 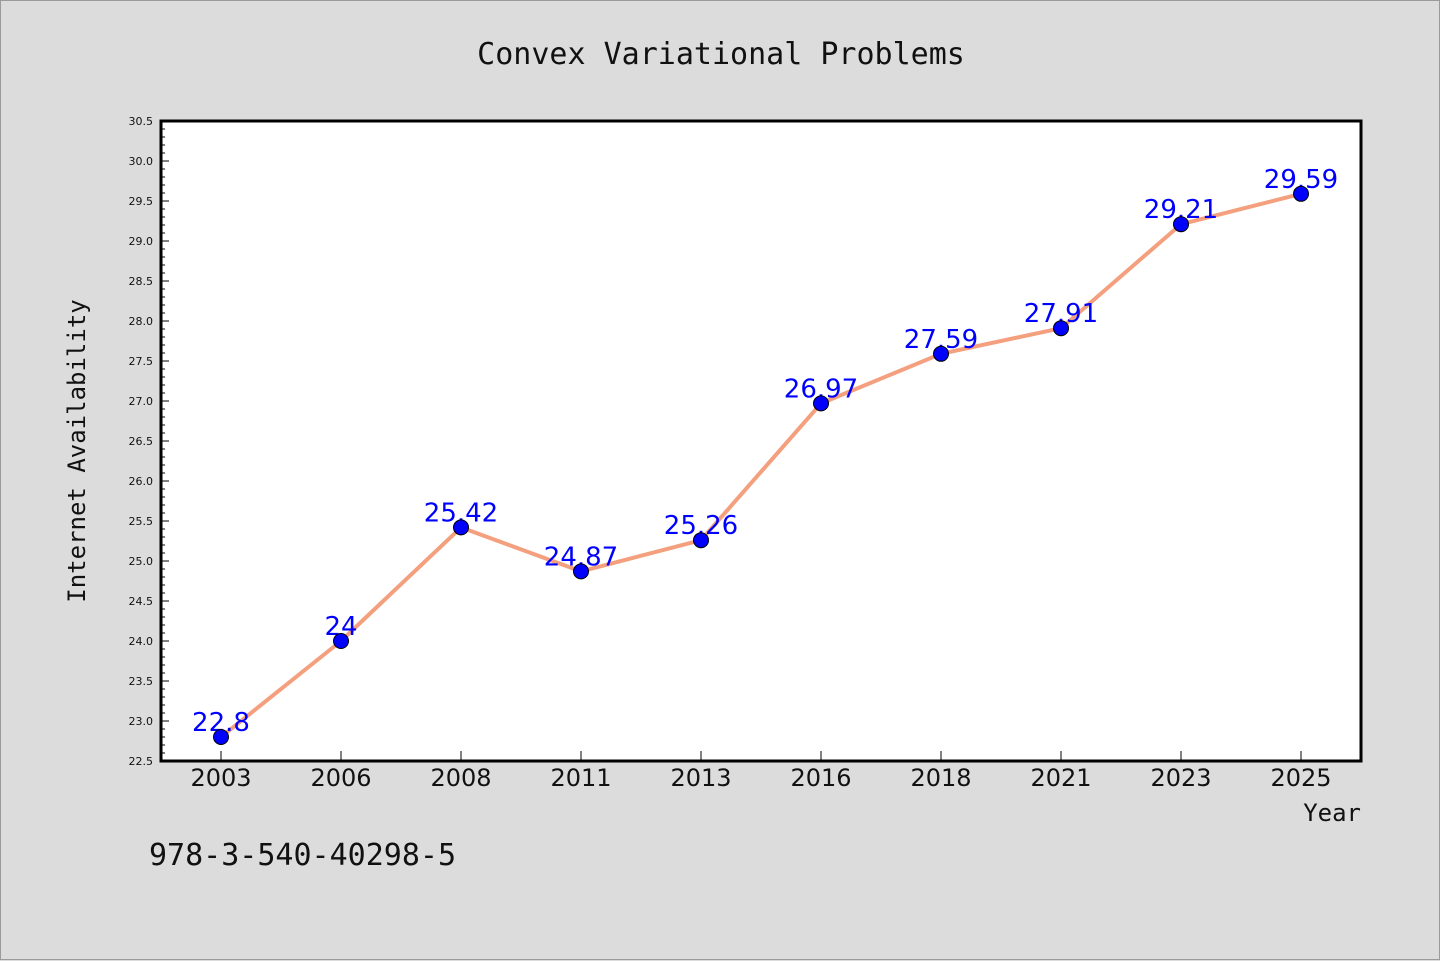 I want to click on y-tick-label: 23.0, so click(x=141, y=721).